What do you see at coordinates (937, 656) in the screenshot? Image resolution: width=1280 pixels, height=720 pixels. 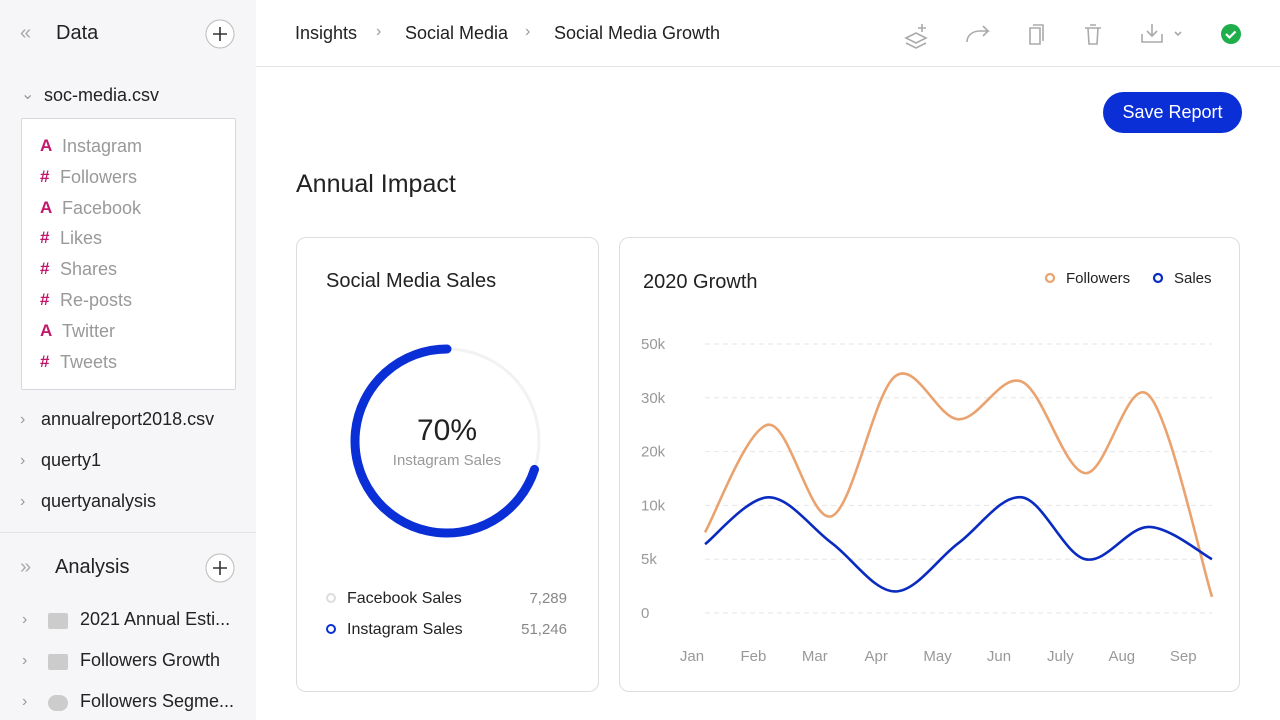 I see `x-tick-label: May` at bounding box center [937, 656].